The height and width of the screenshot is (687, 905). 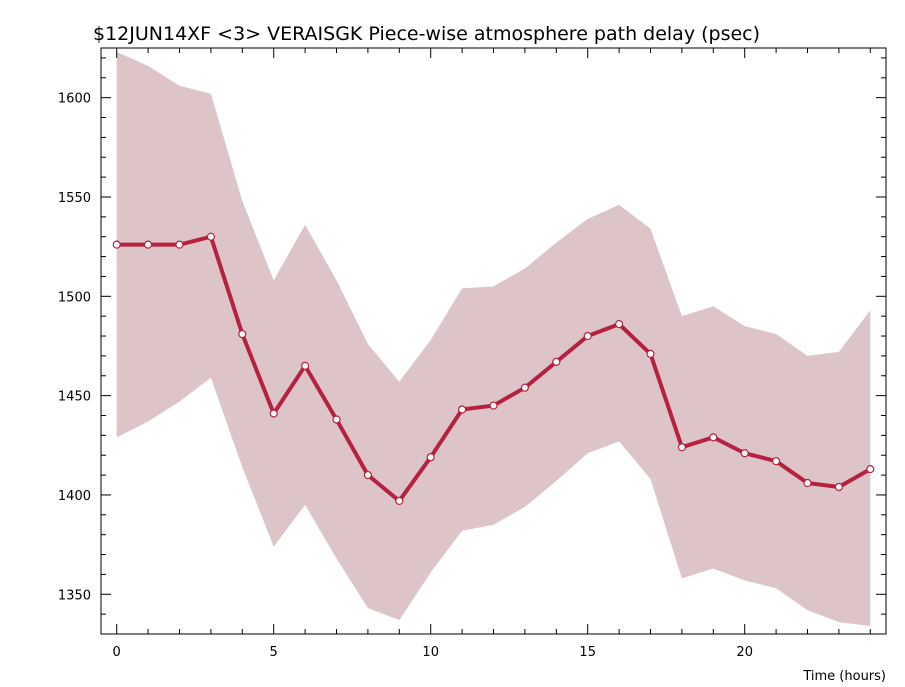 What do you see at coordinates (844, 676) in the screenshot?
I see `x-axis-label: Time (hours)` at bounding box center [844, 676].